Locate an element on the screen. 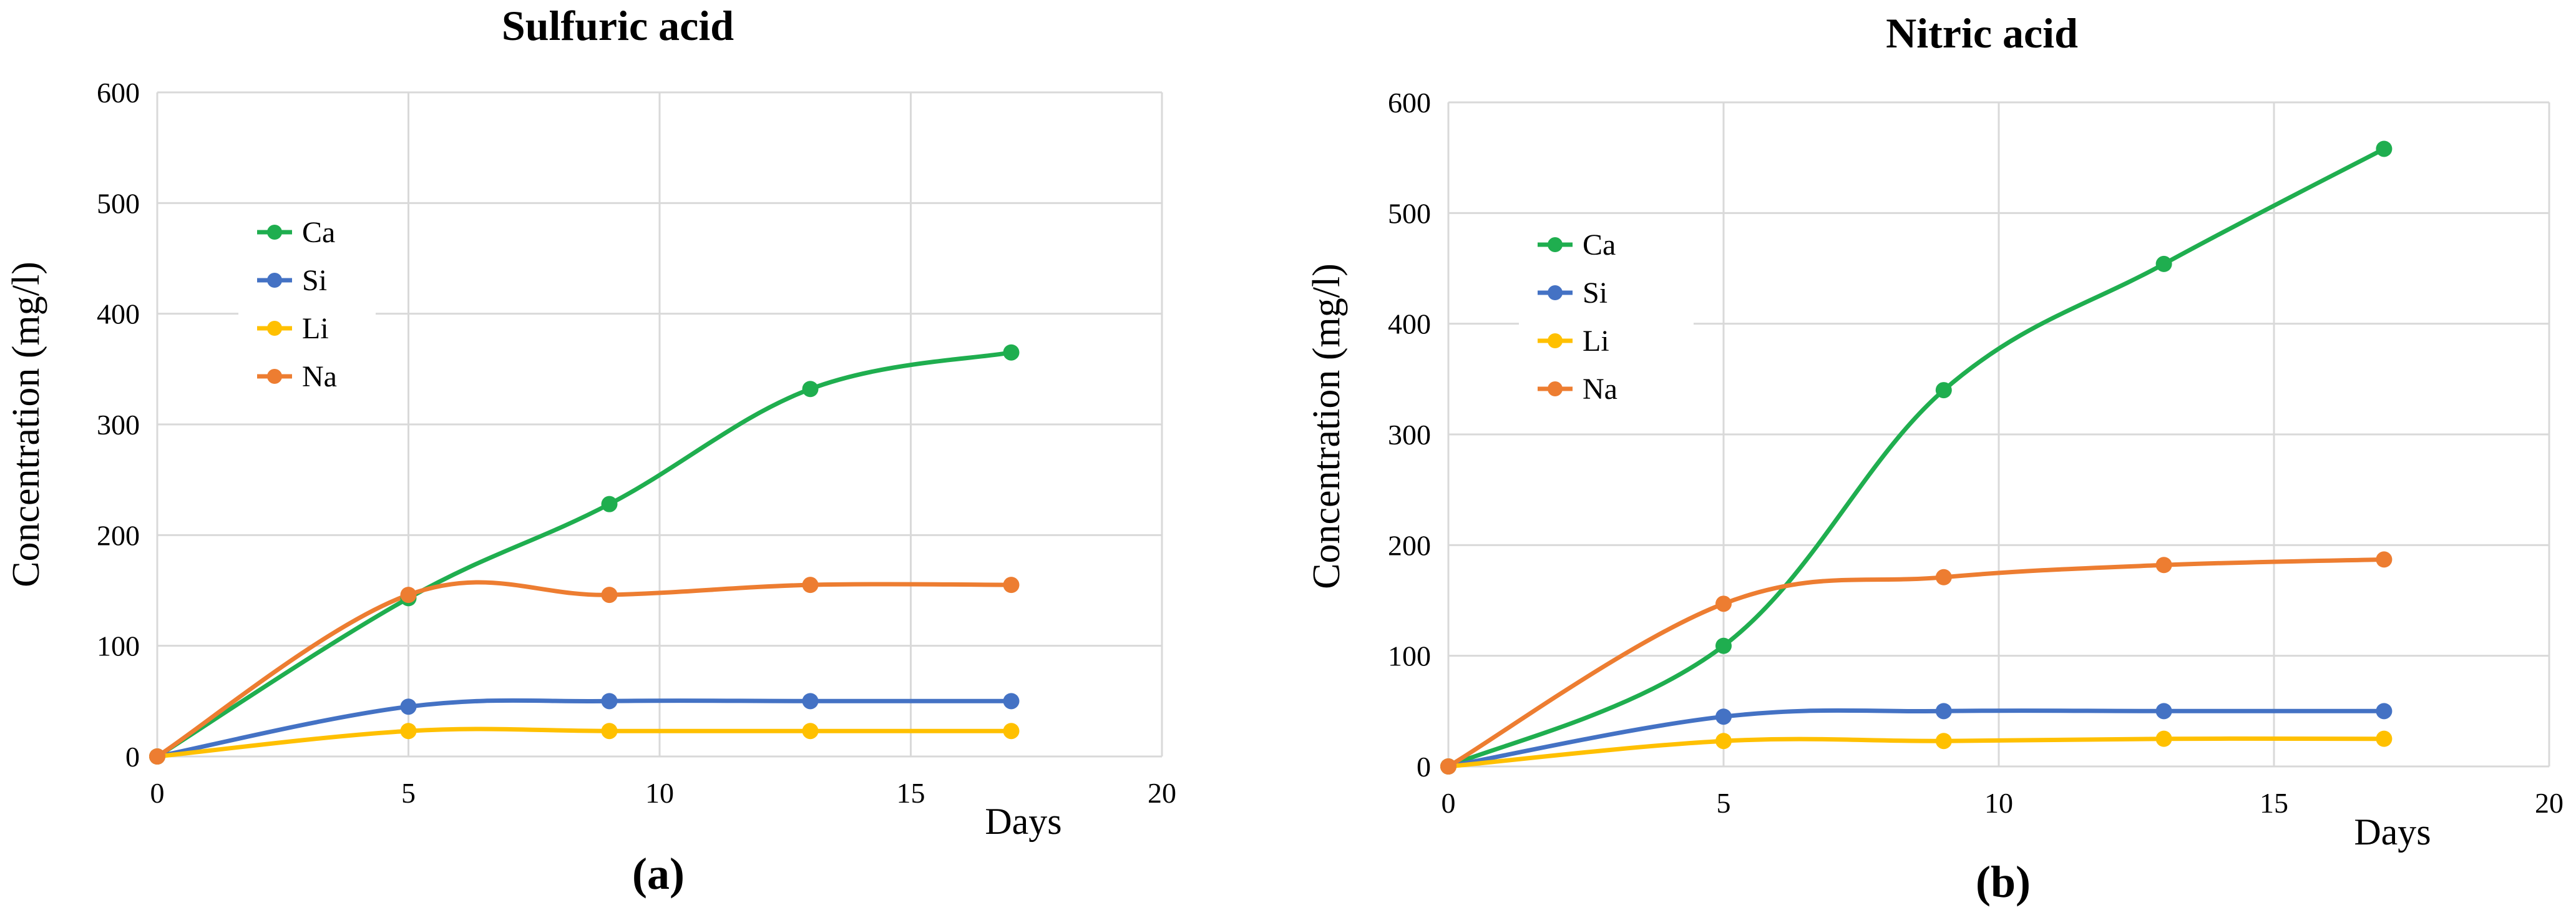 Image resolution: width=2576 pixels, height=915 pixels. chart-title: Sulfuric acid is located at coordinates (618, 25).